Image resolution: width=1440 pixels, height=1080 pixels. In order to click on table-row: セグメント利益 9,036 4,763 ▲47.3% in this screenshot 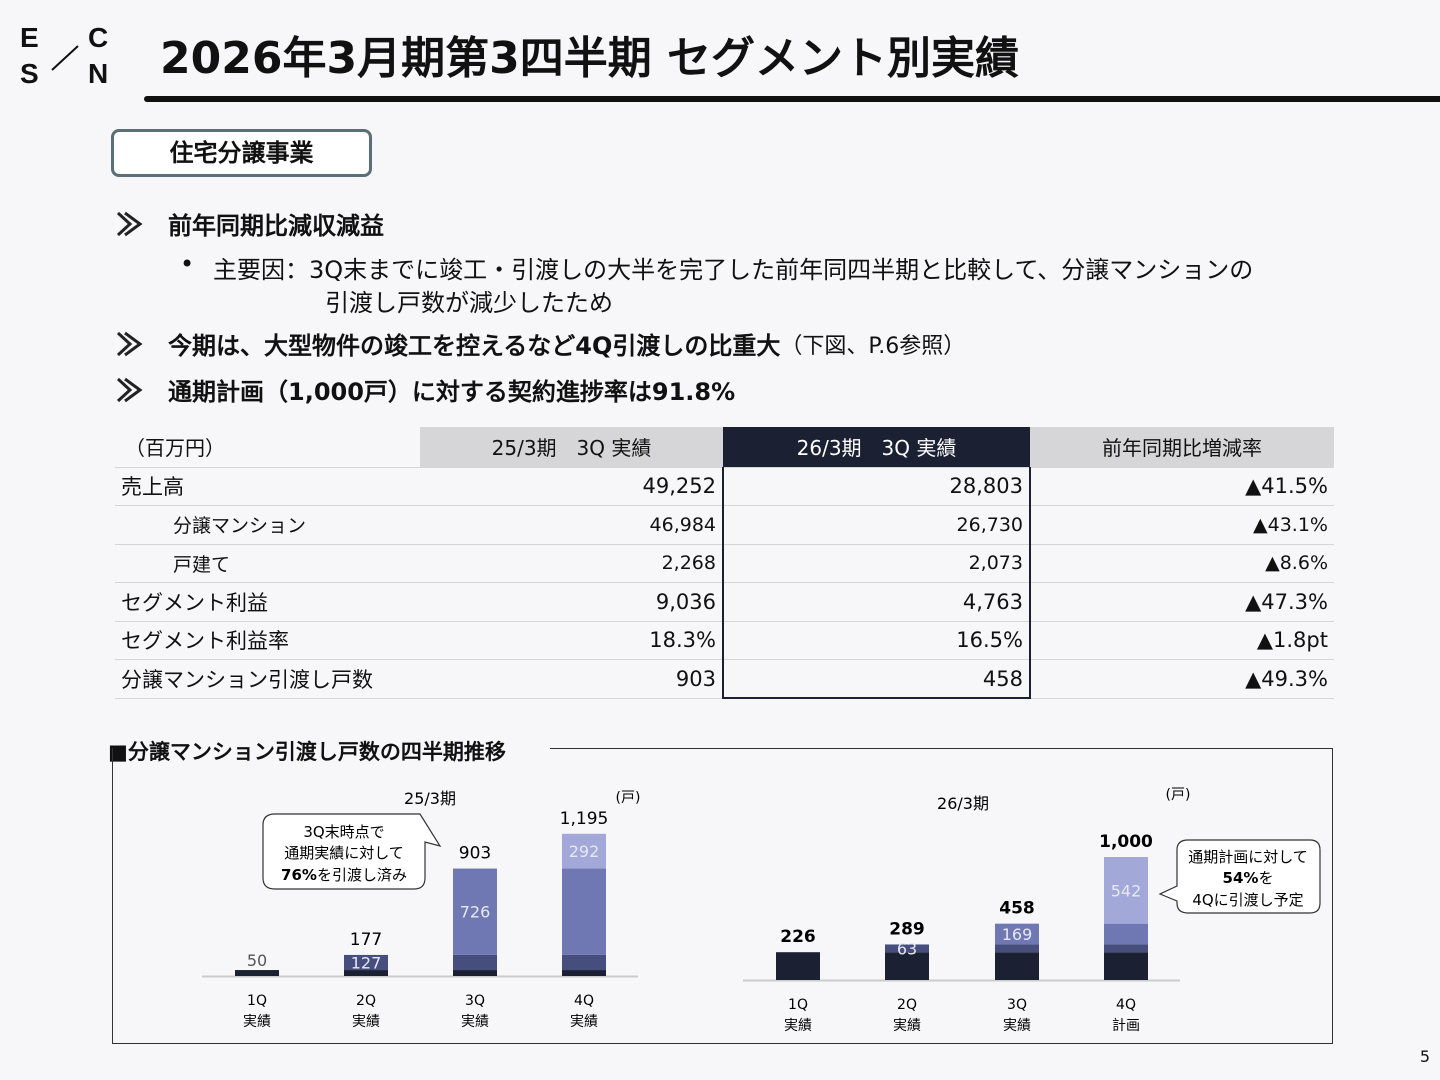, I will do `click(724, 602)`.